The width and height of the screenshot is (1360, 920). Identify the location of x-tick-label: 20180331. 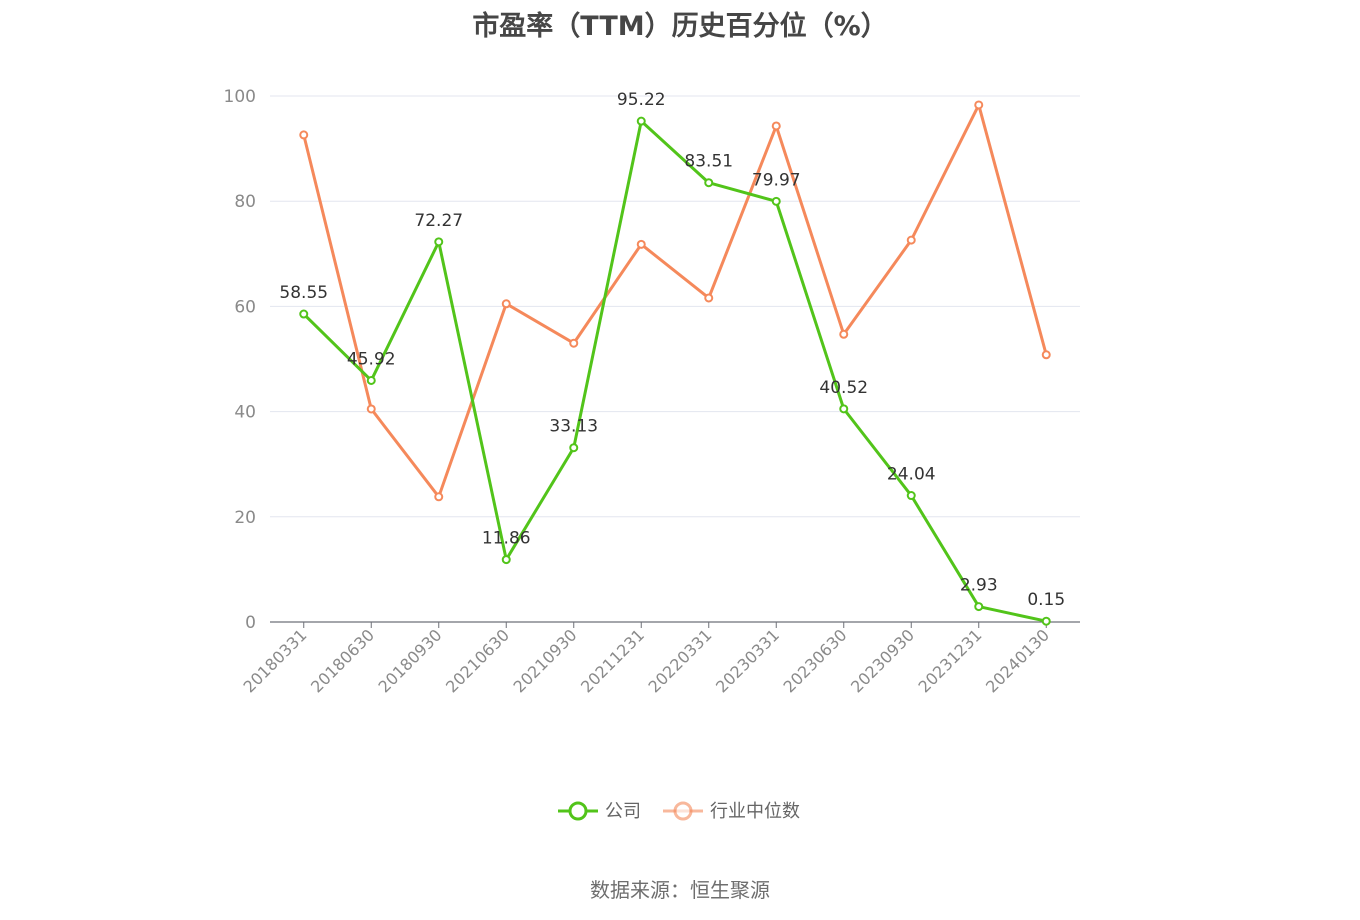
(275, 660).